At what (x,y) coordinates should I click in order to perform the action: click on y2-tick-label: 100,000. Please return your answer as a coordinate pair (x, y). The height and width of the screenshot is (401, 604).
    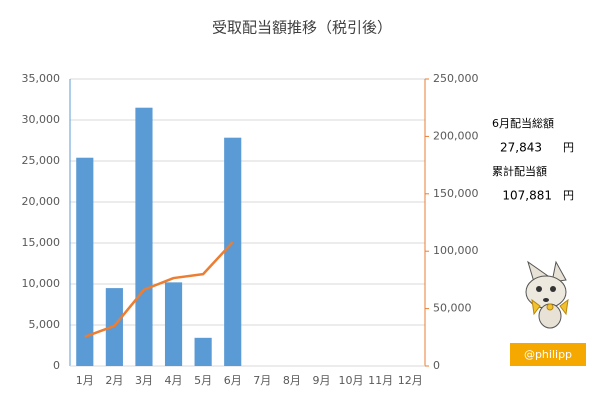
    Looking at the image, I should click on (456, 250).